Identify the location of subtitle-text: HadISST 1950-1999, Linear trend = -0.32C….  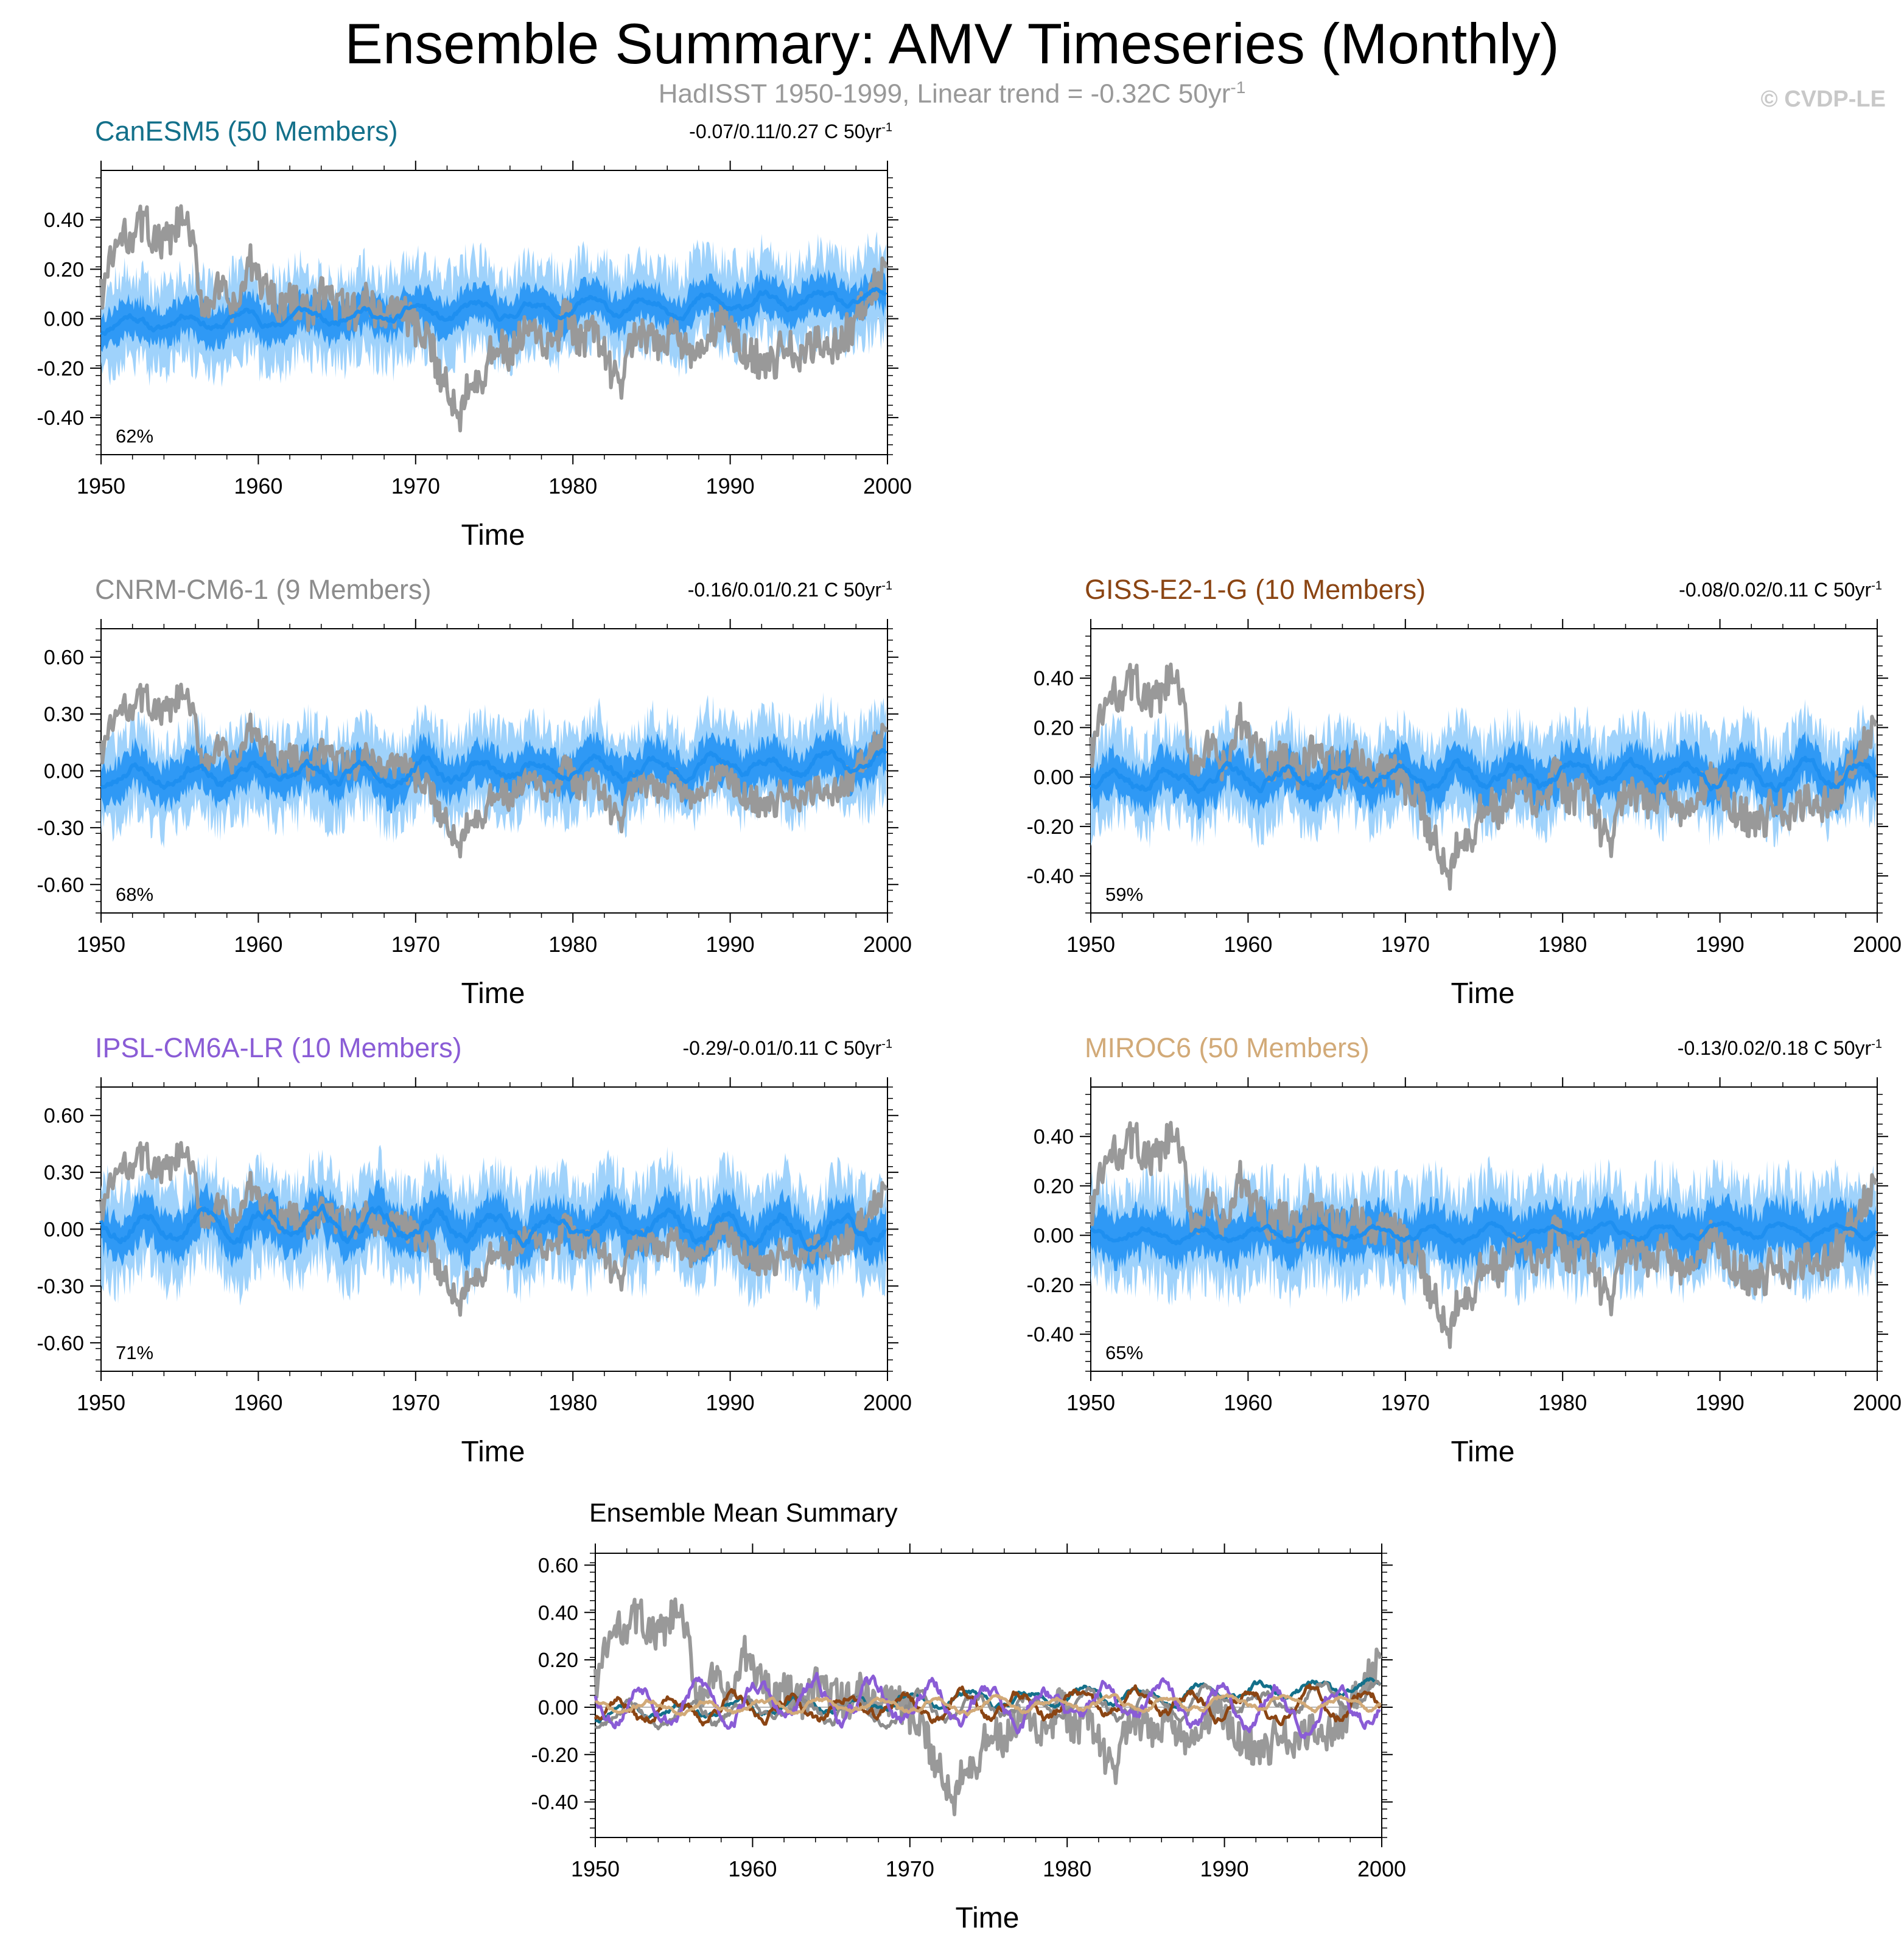
(944, 94).